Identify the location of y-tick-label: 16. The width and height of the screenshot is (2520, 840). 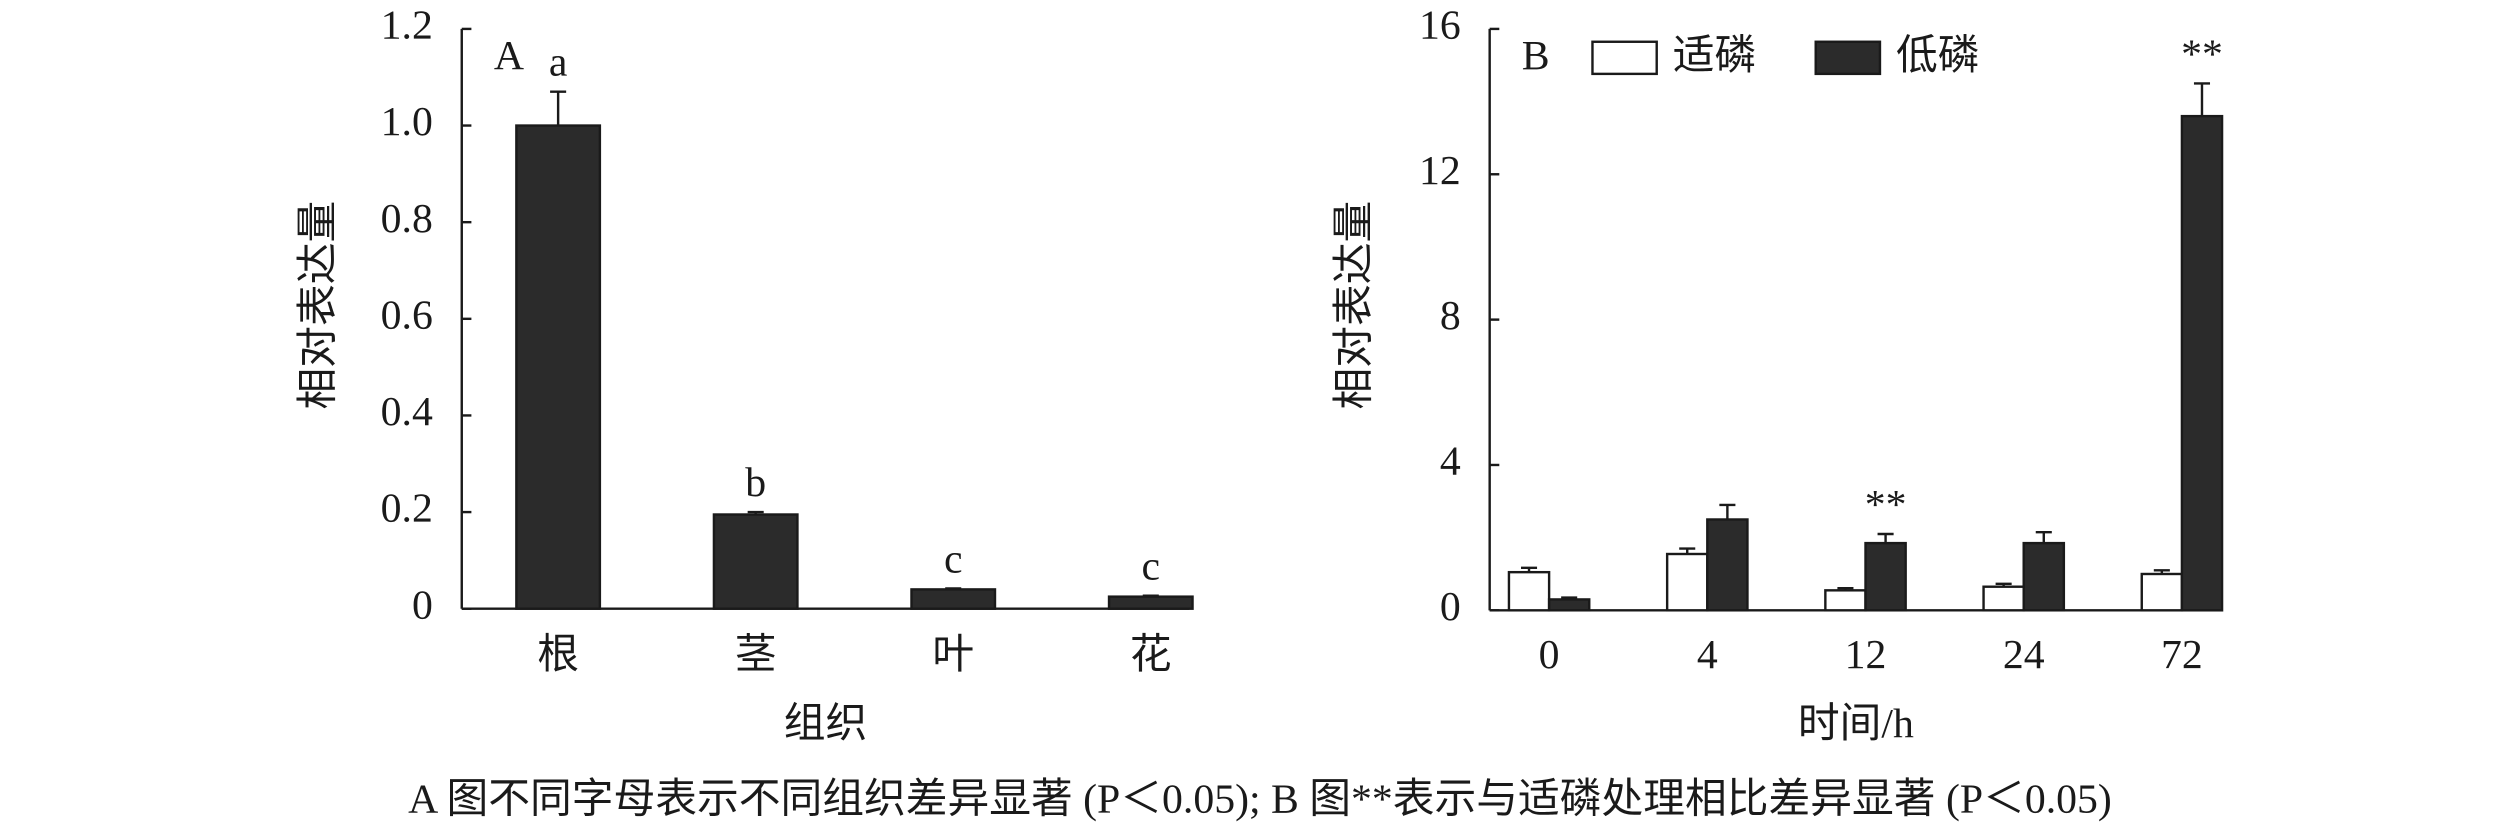
(1440, 25).